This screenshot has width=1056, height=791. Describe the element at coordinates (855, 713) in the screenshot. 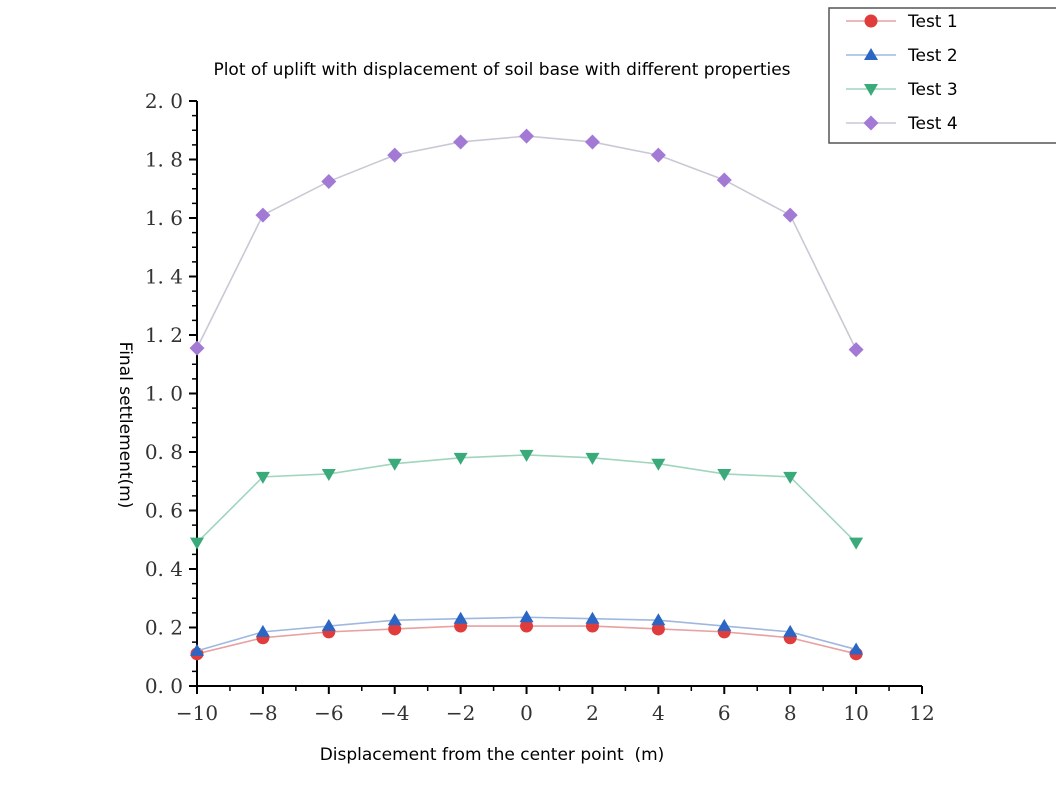

I see `x-tick-label: 10` at that location.